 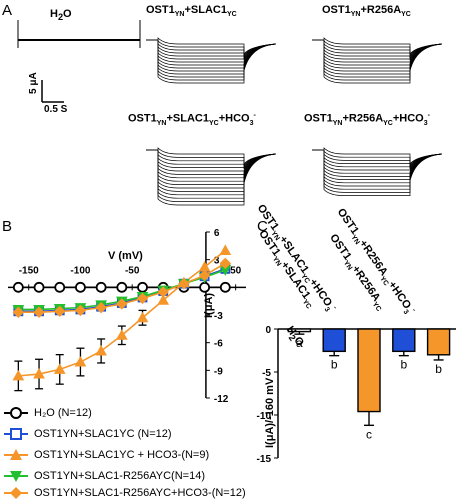 I want to click on trace-group-h2o, so click(x=79, y=34).